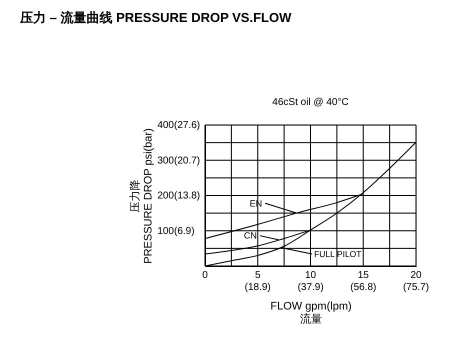 This screenshot has width=474, height=348. What do you see at coordinates (250, 235) in the screenshot?
I see `annotation: CN` at bounding box center [250, 235].